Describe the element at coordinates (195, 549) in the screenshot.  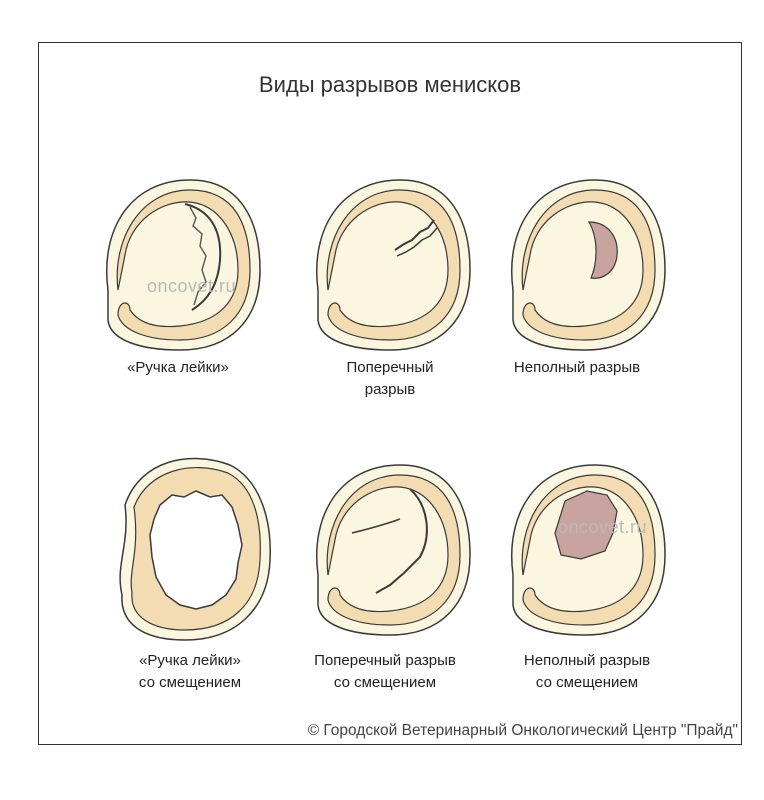
I see `meniscus-displaced-bucket-handle` at that location.